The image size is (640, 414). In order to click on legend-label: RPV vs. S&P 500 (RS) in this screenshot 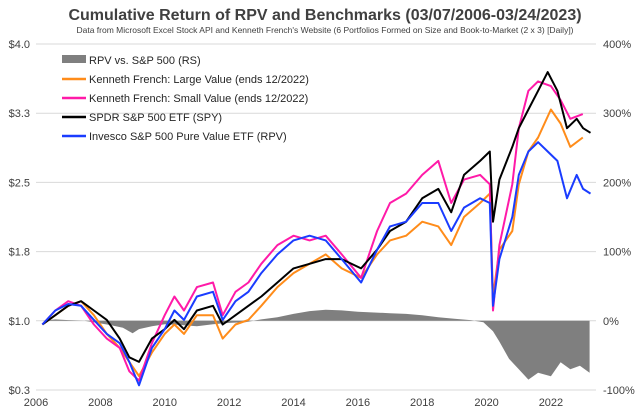, I will do `click(145, 61)`.